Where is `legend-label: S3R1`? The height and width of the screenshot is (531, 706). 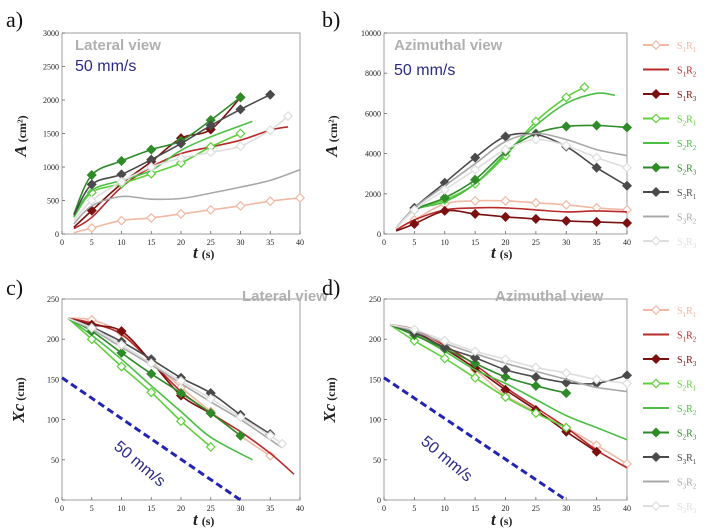 legend-label: S3R1 is located at coordinates (687, 459).